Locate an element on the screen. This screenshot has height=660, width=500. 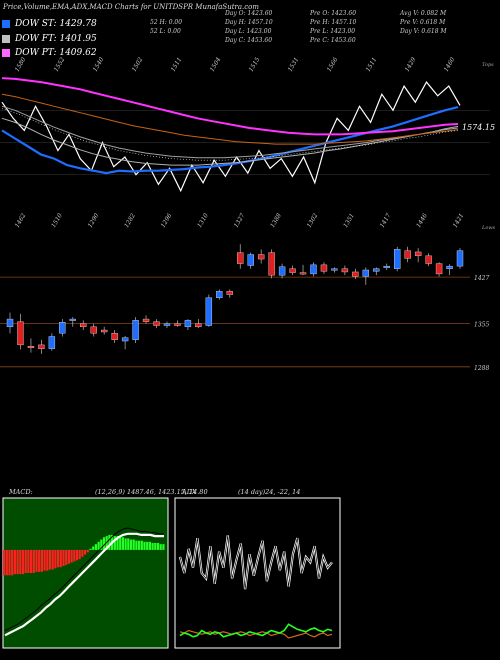
adx-panel is located at coordinates (257, 573).